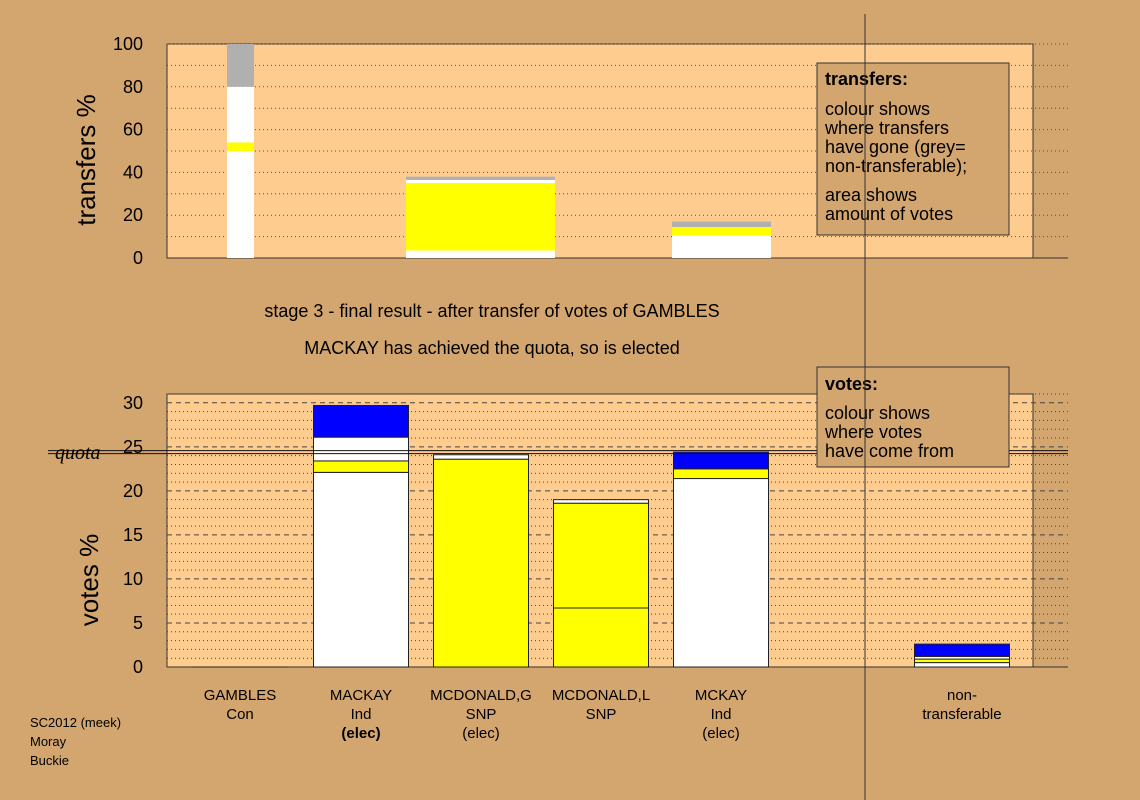 The image size is (1140, 800). Describe the element at coordinates (871, 195) in the screenshot. I see `transfers-legend-line: area shows` at that location.